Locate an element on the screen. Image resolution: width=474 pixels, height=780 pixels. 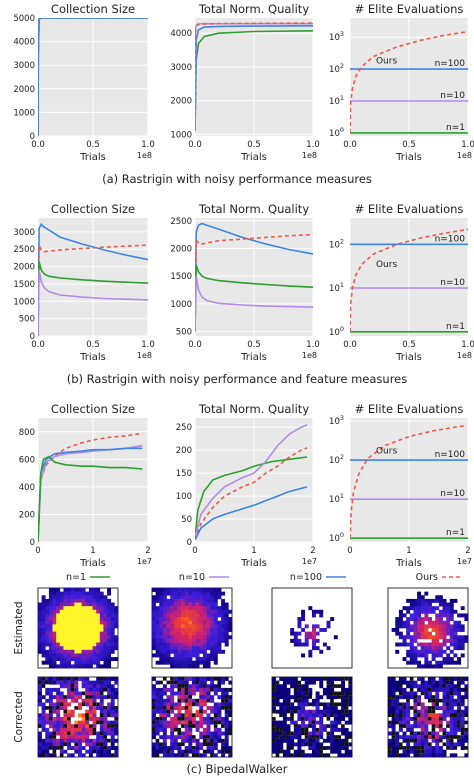
annotation-ours: Ours is located at coordinates (386, 265).